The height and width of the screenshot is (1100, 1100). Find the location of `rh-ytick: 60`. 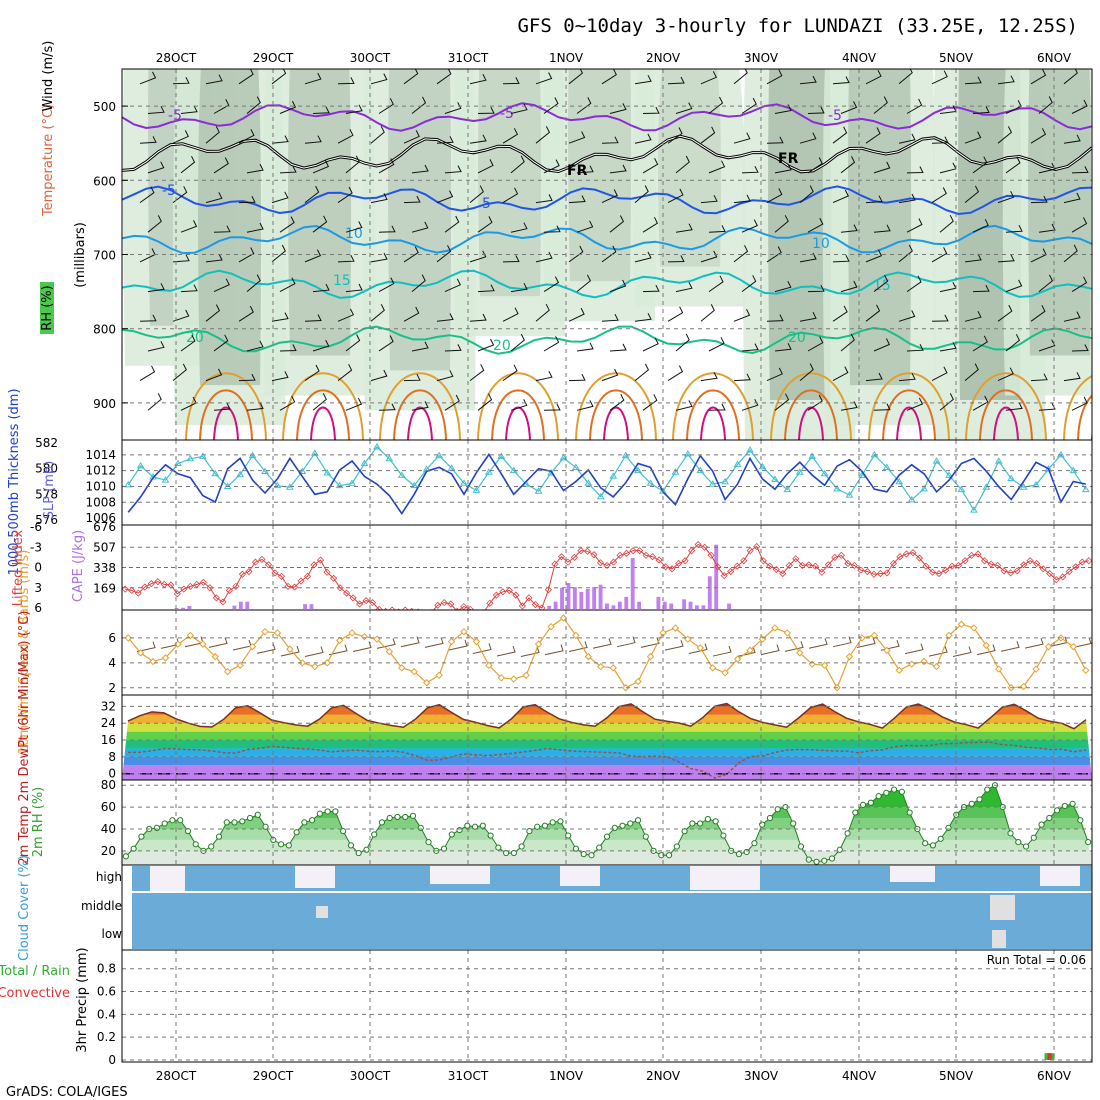

rh-ytick: 60 is located at coordinates (108, 807).